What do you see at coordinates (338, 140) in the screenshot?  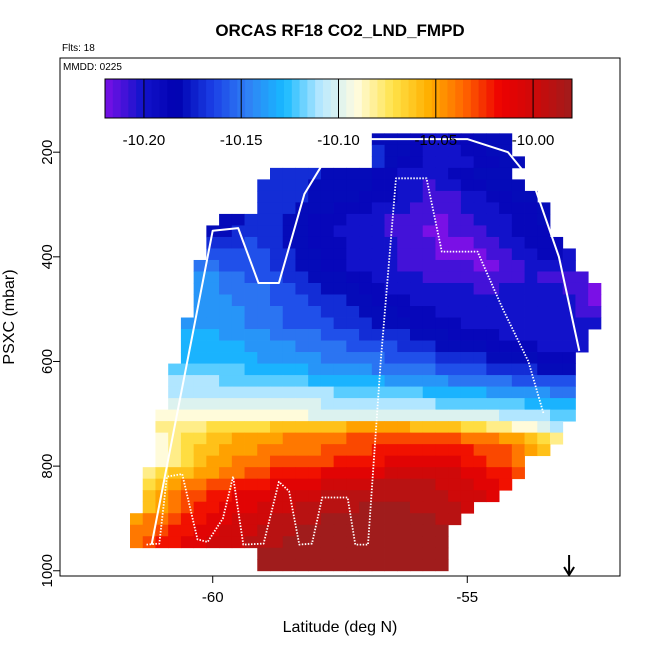 I see `colorbar-tick-label: -10.10` at bounding box center [338, 140].